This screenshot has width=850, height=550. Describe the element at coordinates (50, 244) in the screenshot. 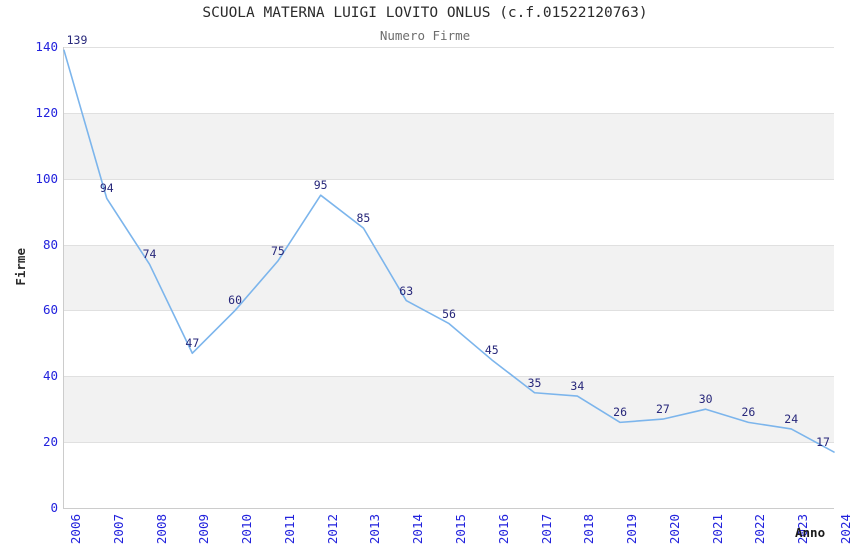

I see `y-axis-tick-label: 80` at that location.